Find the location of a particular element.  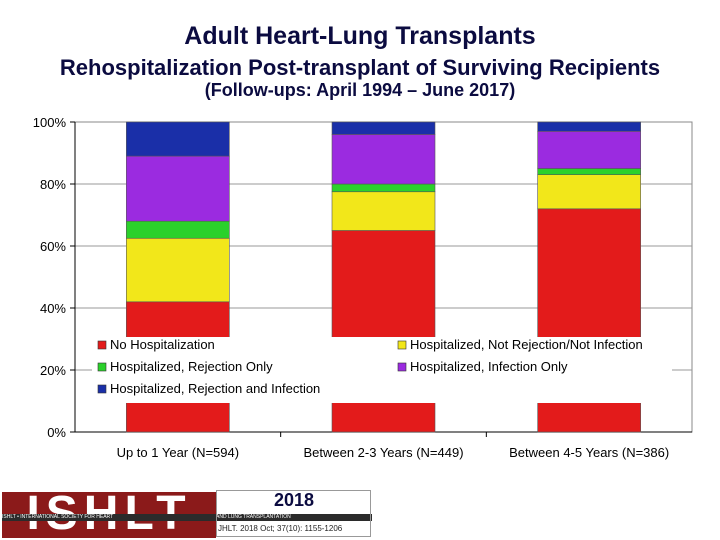

citation-badge is located at coordinates (293, 513).